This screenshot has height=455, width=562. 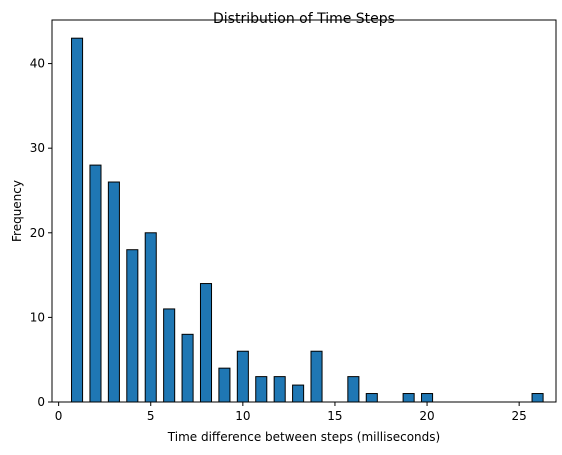 What do you see at coordinates (334, 416) in the screenshot?
I see `x-tick-label: 15` at bounding box center [334, 416].